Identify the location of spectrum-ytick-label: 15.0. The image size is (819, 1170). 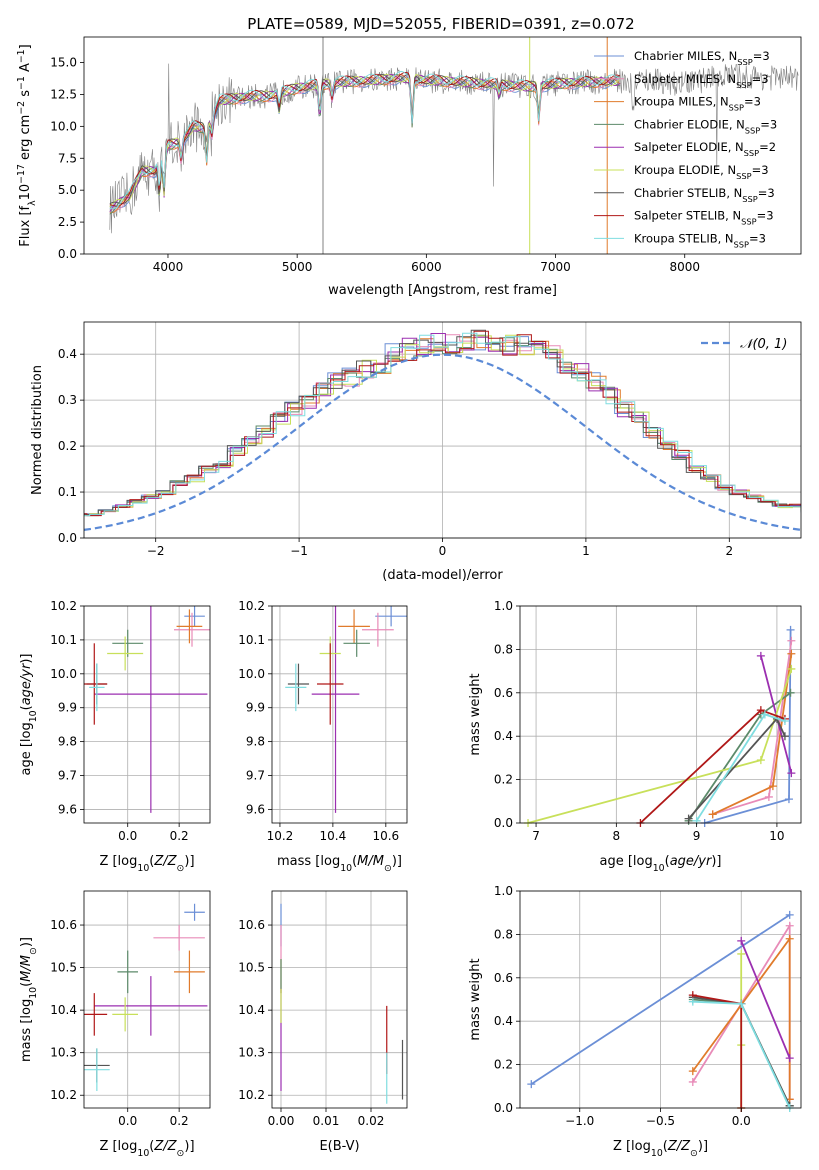
(63, 63).